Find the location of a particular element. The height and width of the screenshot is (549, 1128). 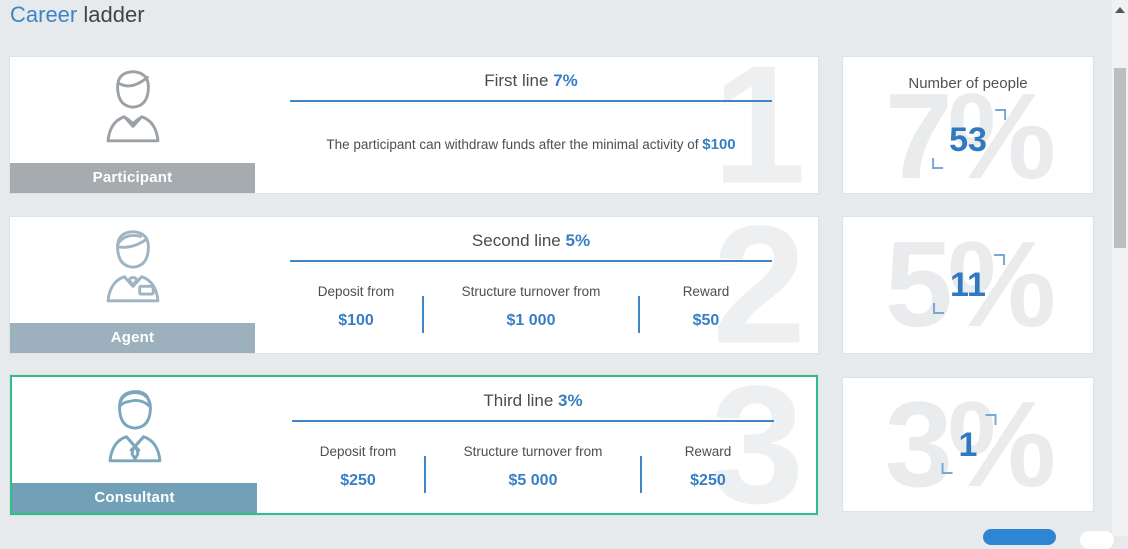

stat-turnover: Structure turnover from $1 000 is located at coordinates (531, 307).